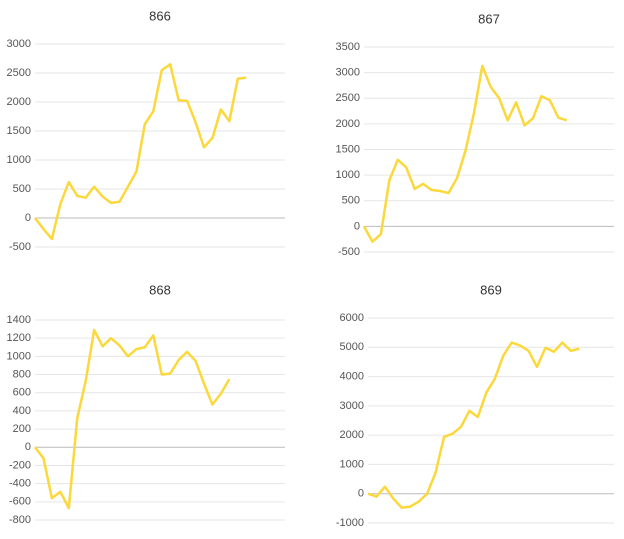 This screenshot has height=539, width=624. What do you see at coordinates (352, 376) in the screenshot?
I see `y-tick-label: 4000` at bounding box center [352, 376].